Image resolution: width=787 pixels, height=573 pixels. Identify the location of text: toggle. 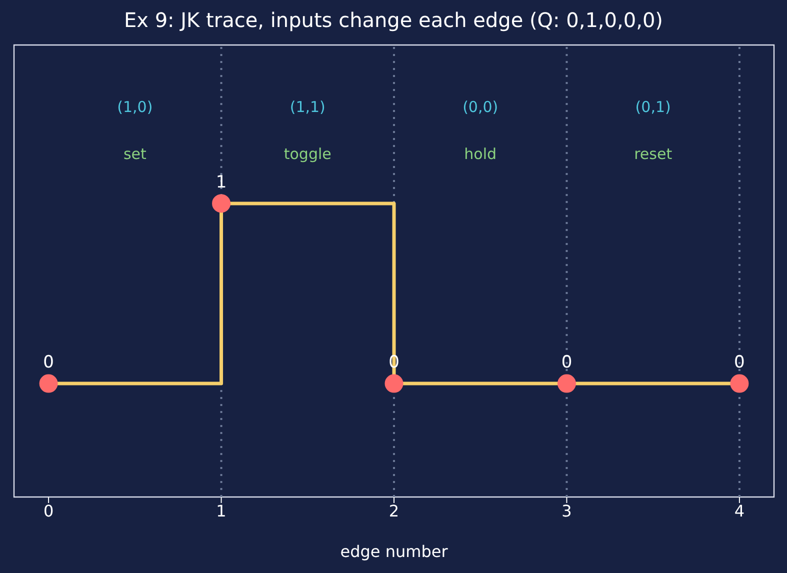
(307, 154).